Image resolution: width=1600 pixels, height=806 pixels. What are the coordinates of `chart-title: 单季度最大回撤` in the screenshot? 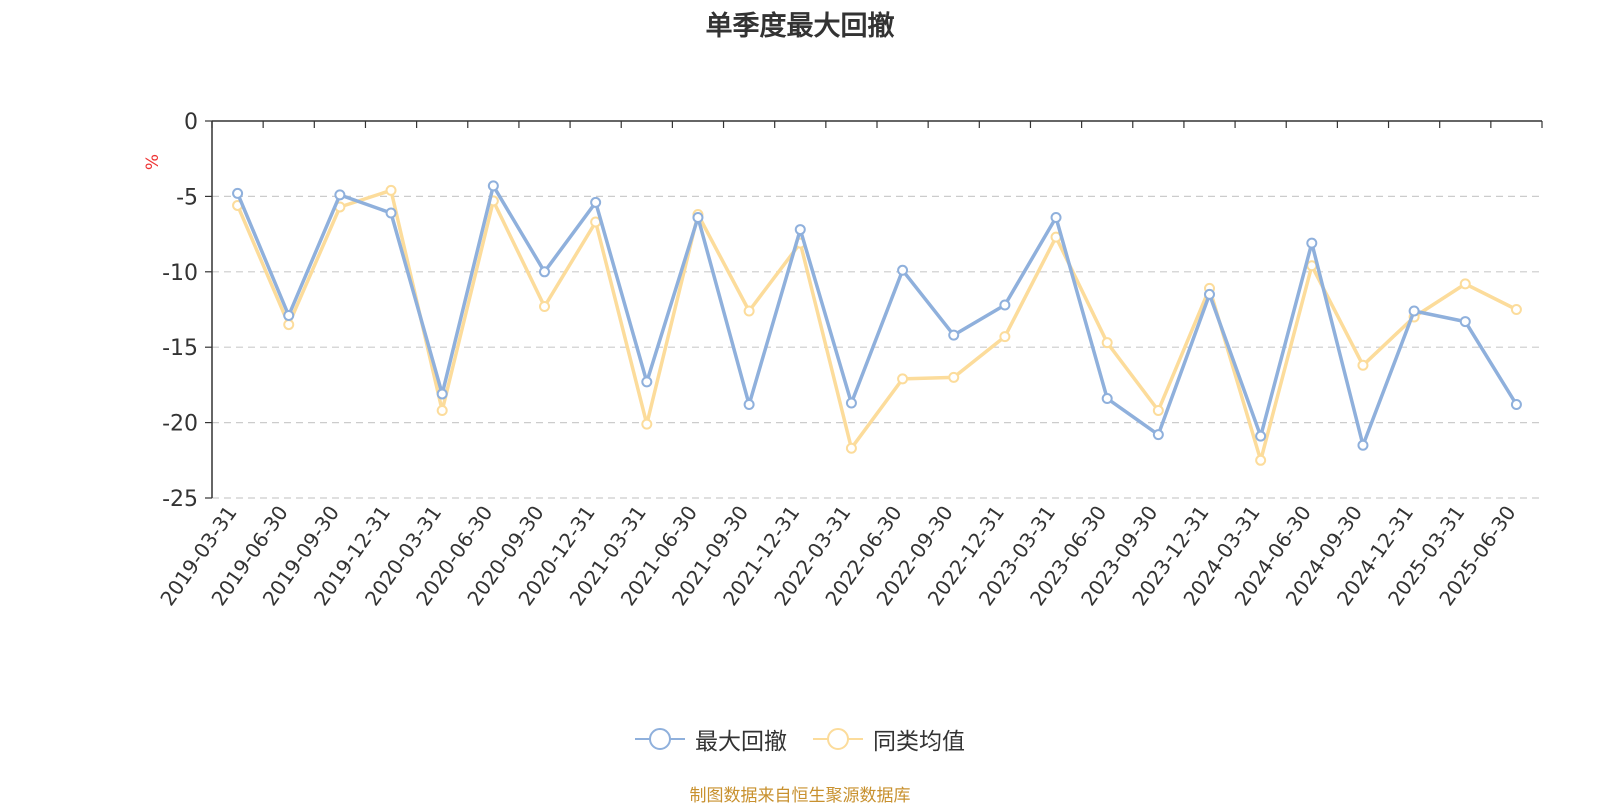 It's located at (800, 26).